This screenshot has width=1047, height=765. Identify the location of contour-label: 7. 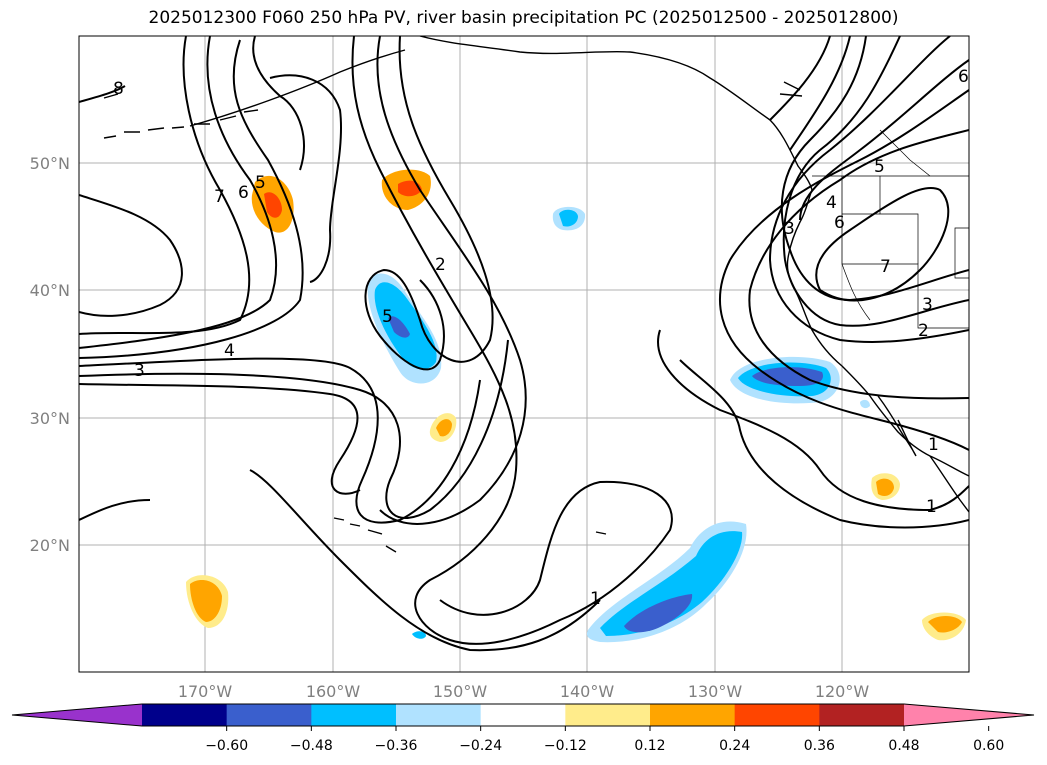
(219, 197).